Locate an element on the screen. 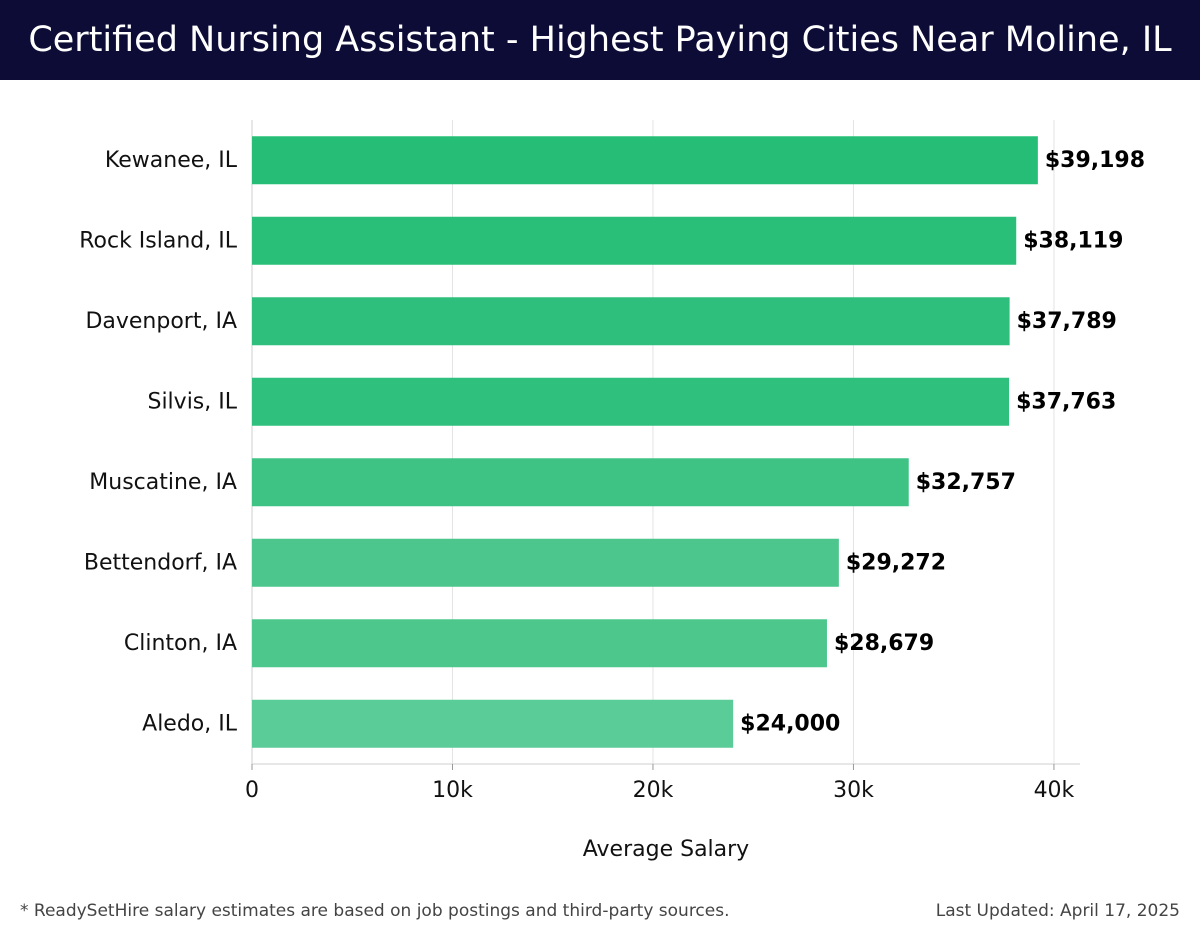 The width and height of the screenshot is (1200, 940). category-label: Aledo, IL is located at coordinates (190, 723).